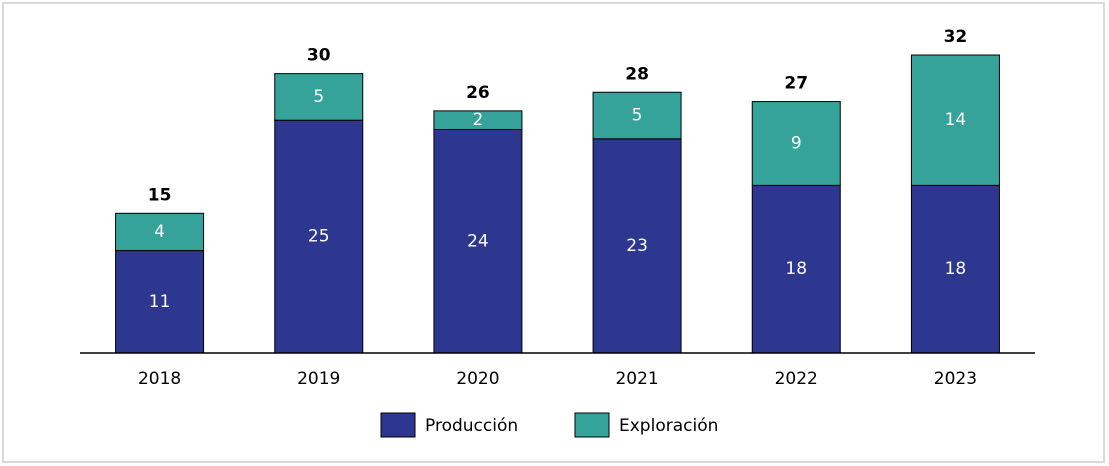 The image size is (1109, 466). Describe the element at coordinates (319, 237) in the screenshot. I see `data-label: 25` at that location.